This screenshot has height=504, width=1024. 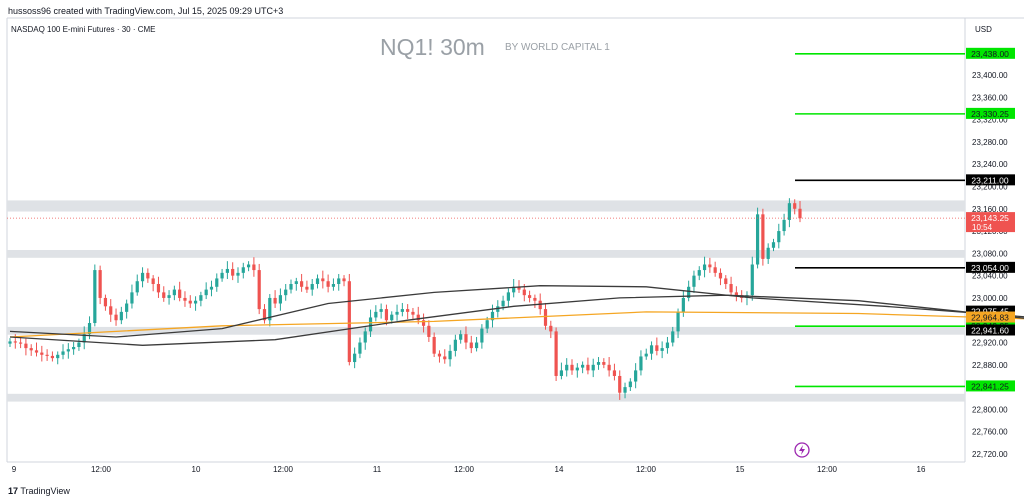 What do you see at coordinates (982, 227) in the screenshot?
I see `price-label-countdown: 10:54` at bounding box center [982, 227].